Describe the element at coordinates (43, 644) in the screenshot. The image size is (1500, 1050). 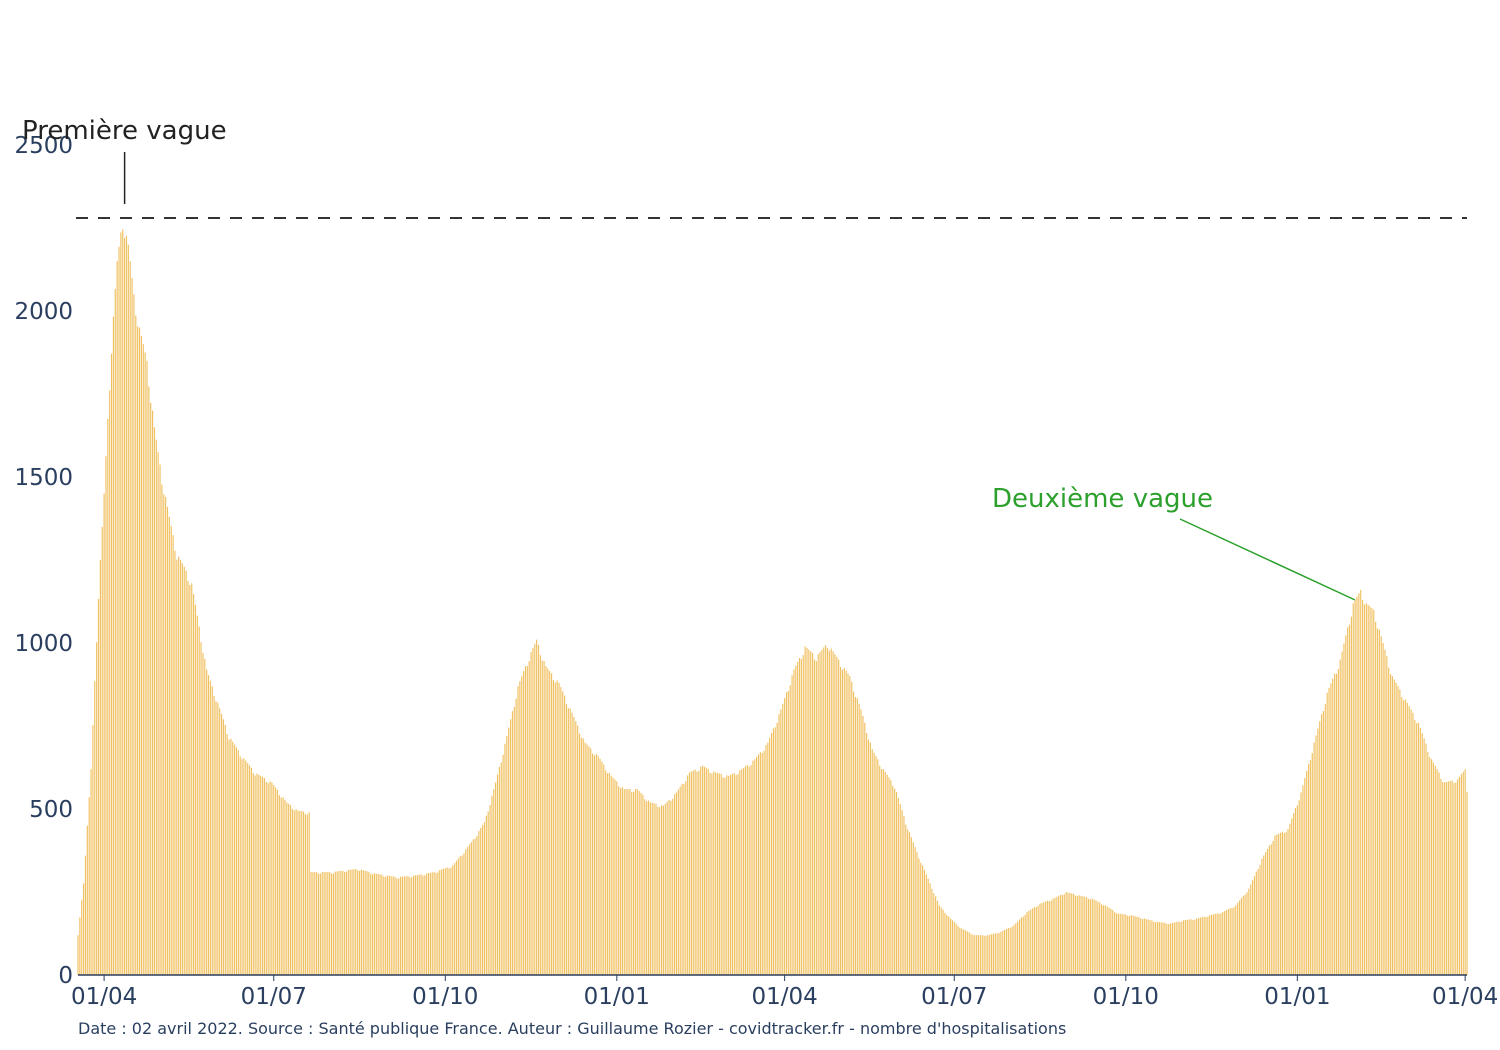
I see `y-tick-label: 1000` at that location.